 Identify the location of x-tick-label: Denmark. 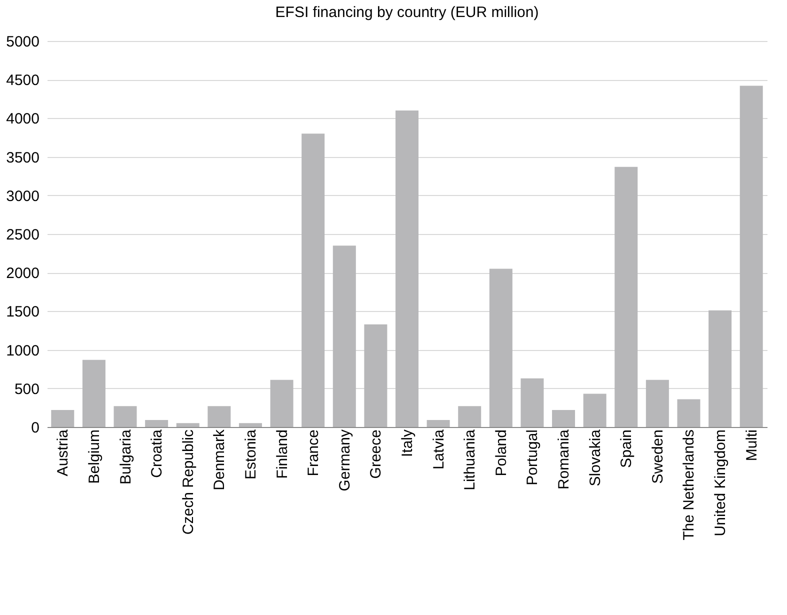
(219, 459).